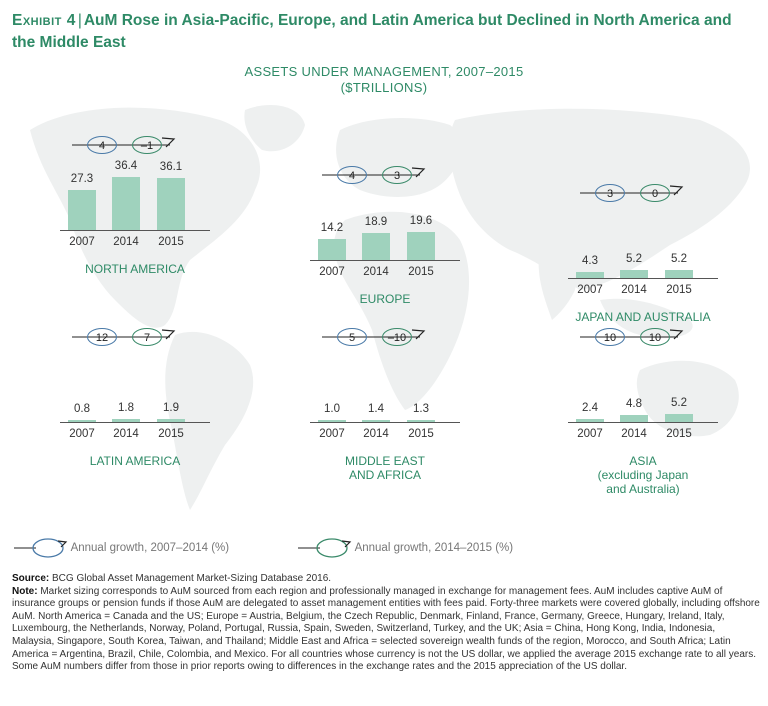  What do you see at coordinates (385, 299) in the screenshot?
I see `region-label: EUROPE` at bounding box center [385, 299].